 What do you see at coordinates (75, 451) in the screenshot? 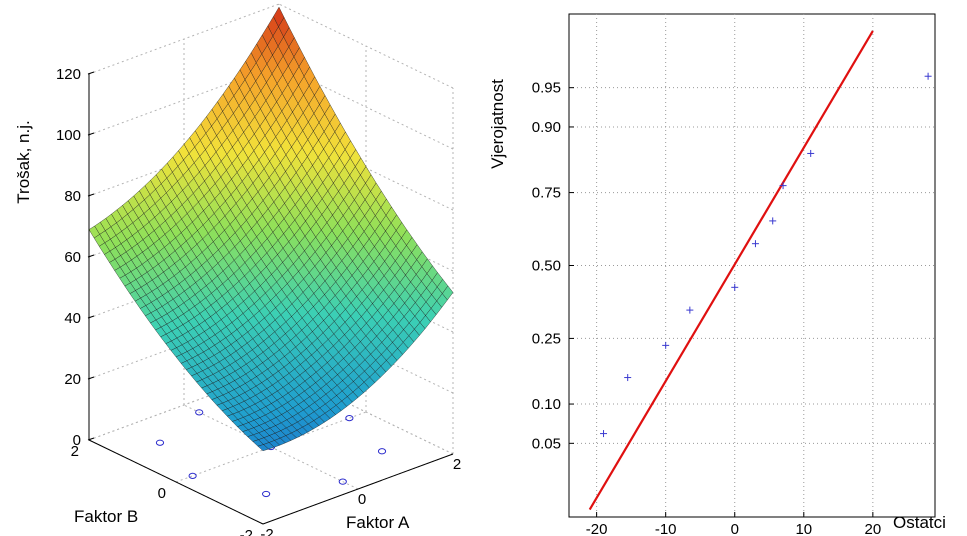
I see `y-tick-label: 2` at bounding box center [75, 451].